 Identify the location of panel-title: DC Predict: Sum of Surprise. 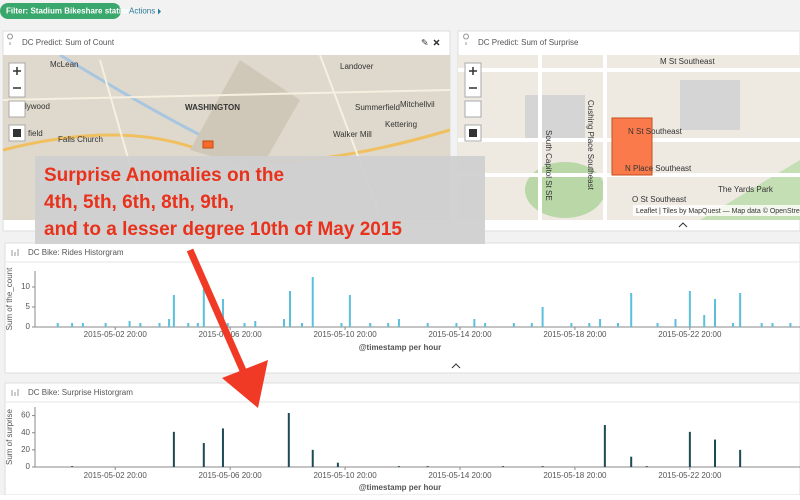
(528, 42).